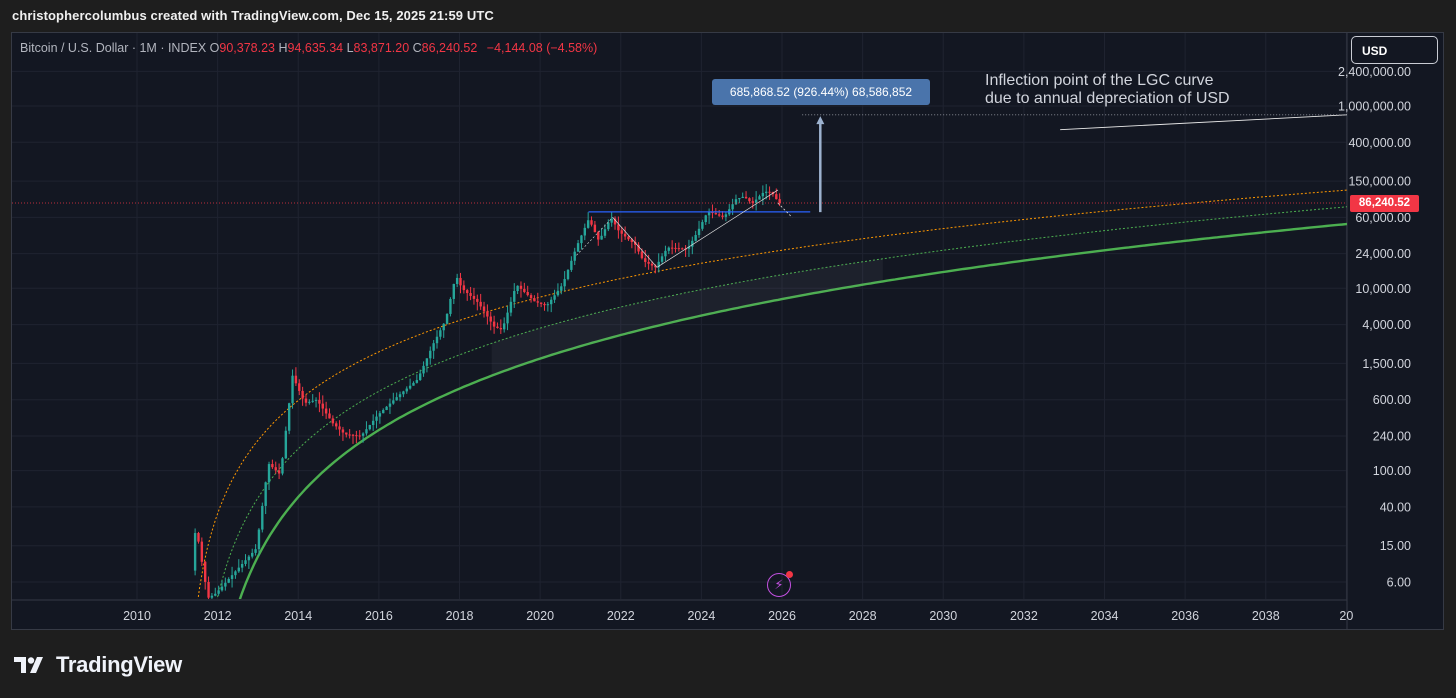 The width and height of the screenshot is (1456, 698). What do you see at coordinates (113, 48) in the screenshot?
I see `legend-symbol: Bitcoin / U.S. Dollar · 1M · INDEX` at bounding box center [113, 48].